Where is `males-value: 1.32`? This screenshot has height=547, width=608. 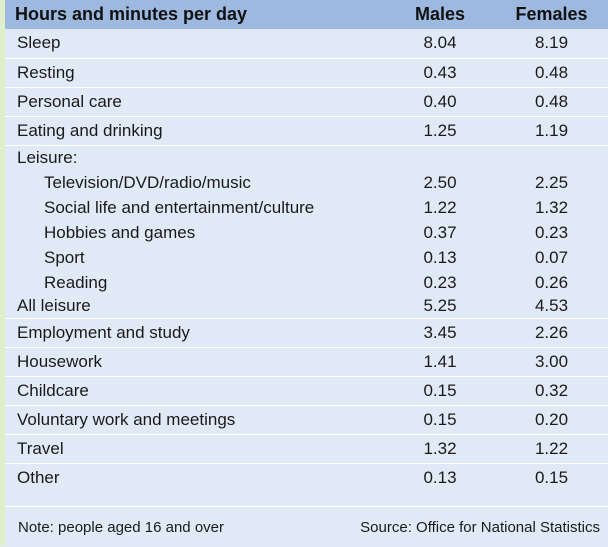
males-value: 1.32 is located at coordinates (440, 448).